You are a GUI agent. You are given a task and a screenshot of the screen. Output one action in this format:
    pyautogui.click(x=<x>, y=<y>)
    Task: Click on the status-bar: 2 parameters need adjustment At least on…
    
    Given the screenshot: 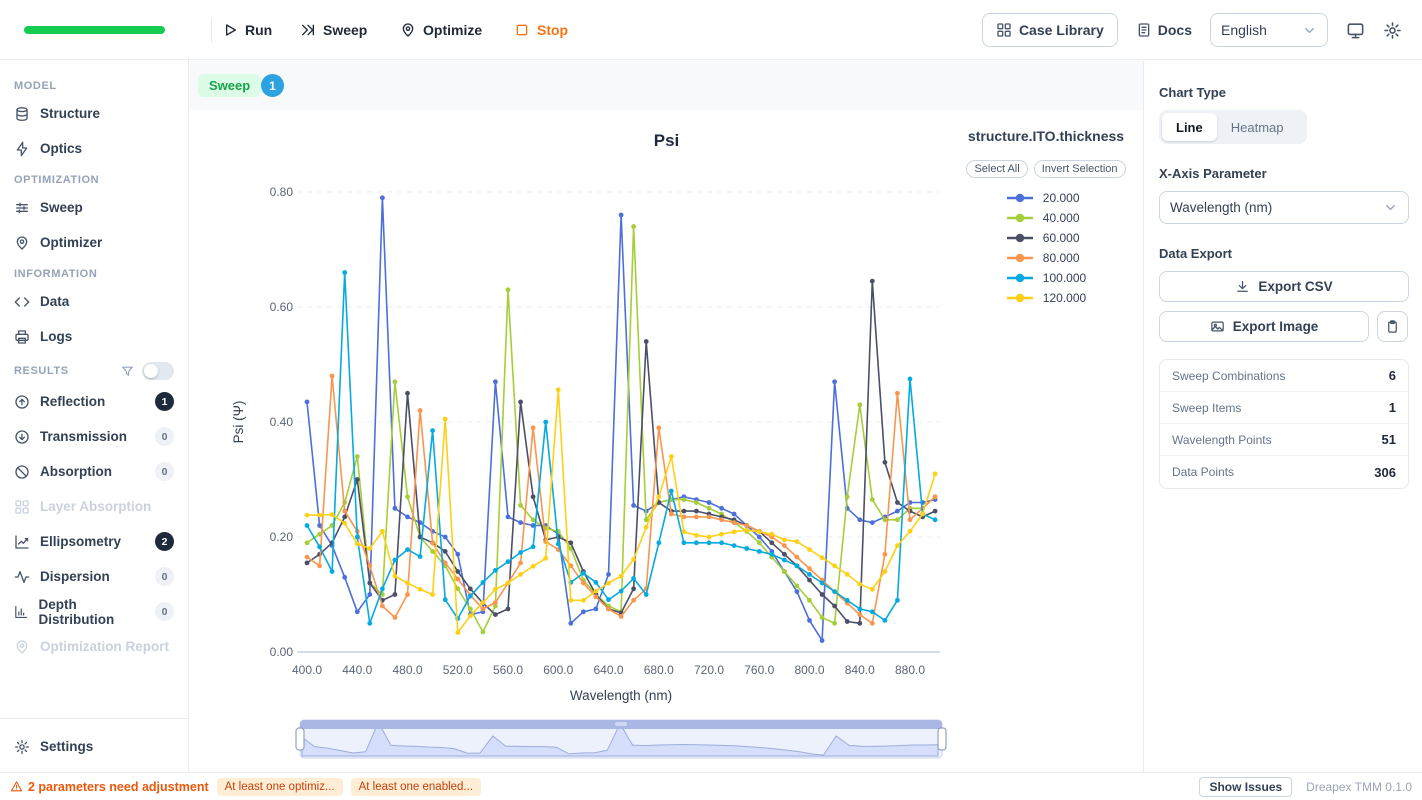 What is the action you would take?
    pyautogui.click(x=711, y=786)
    